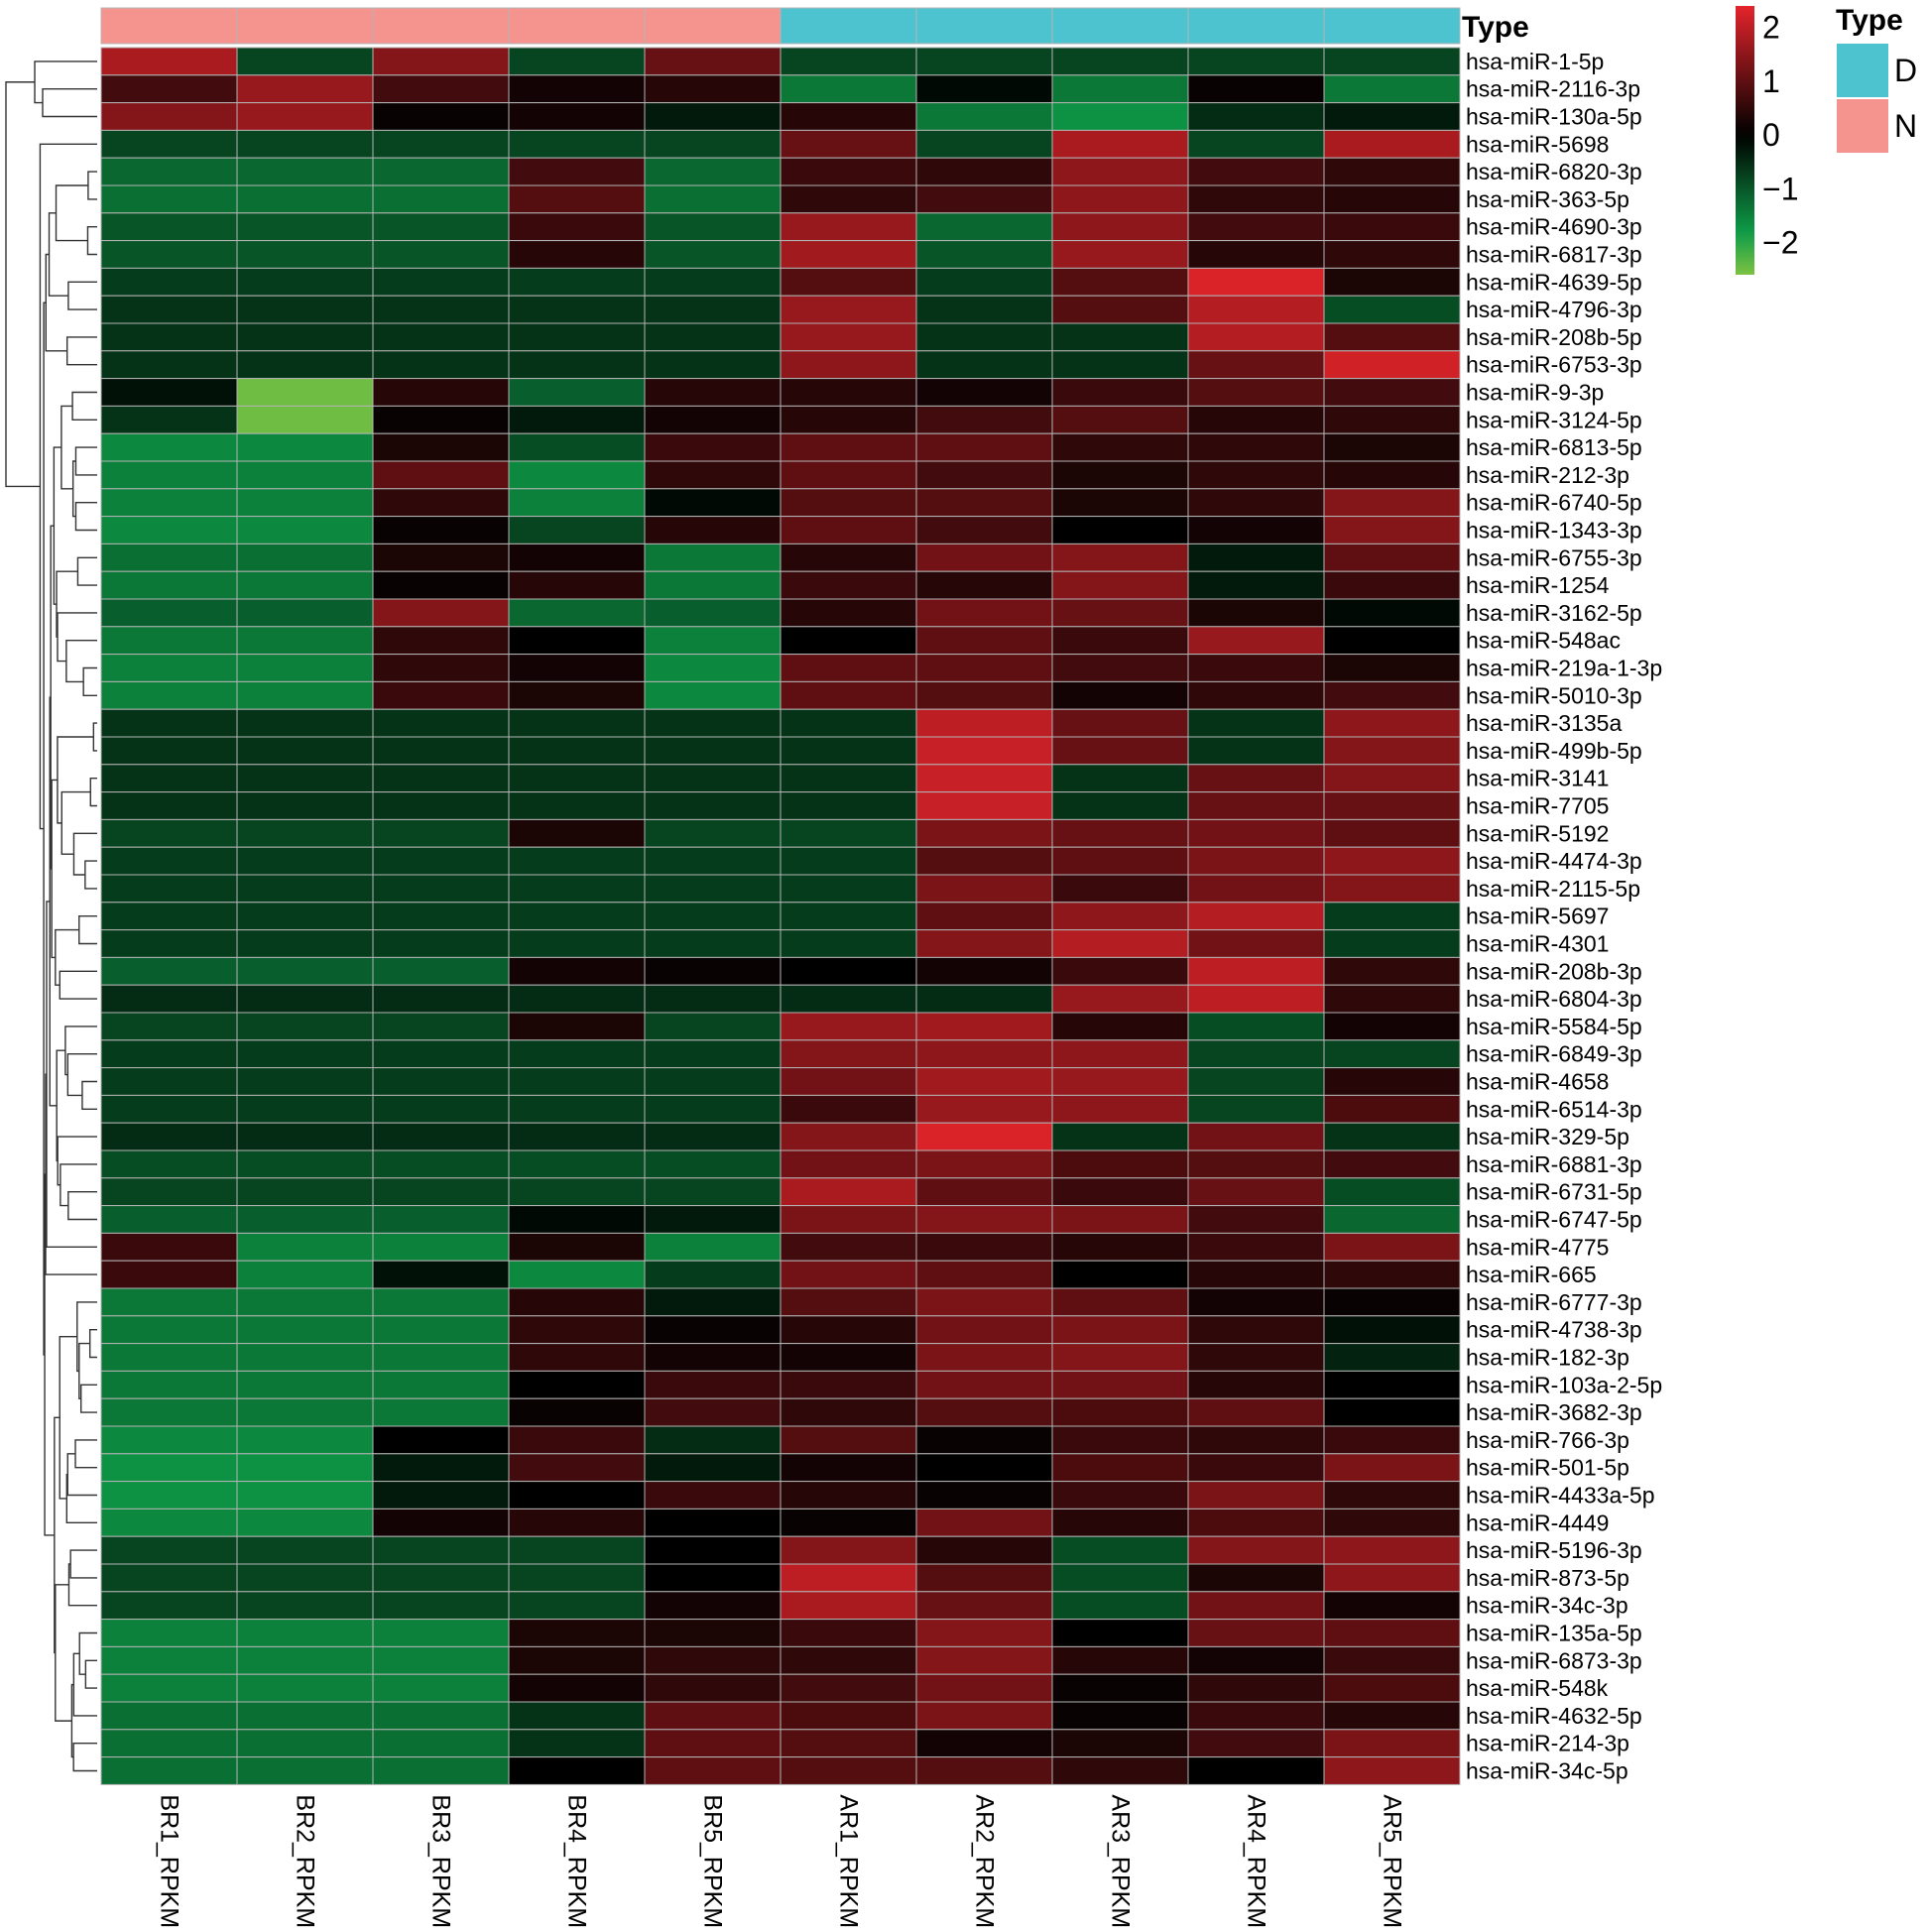 Image resolution: width=1927 pixels, height=1932 pixels. What do you see at coordinates (1554, 971) in the screenshot?
I see `row-label: hsa-miR-208b-3p` at bounding box center [1554, 971].